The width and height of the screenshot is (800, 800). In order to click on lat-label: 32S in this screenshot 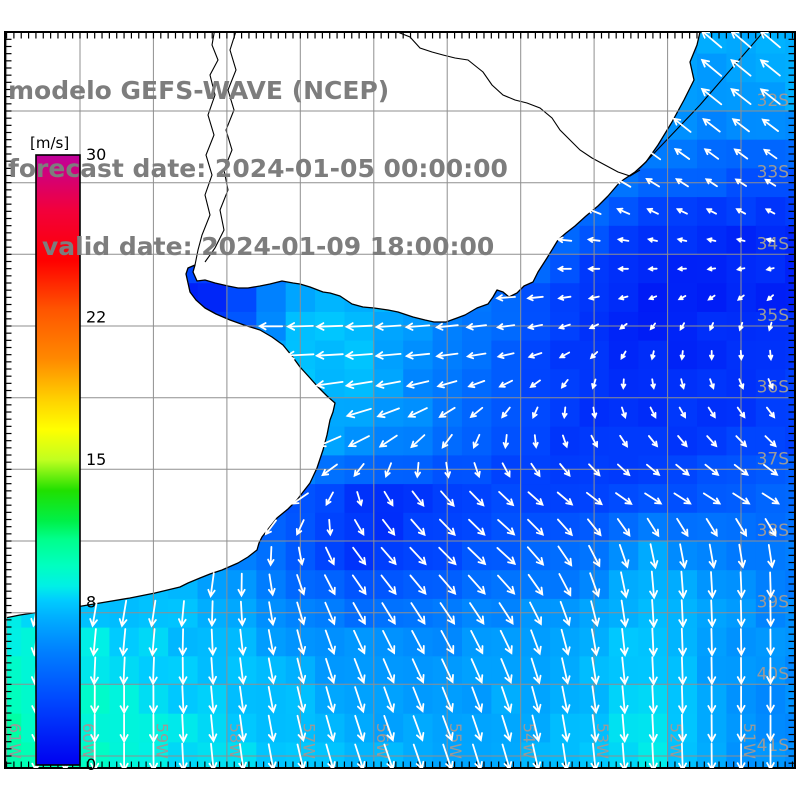, I will do `click(773, 101)`.